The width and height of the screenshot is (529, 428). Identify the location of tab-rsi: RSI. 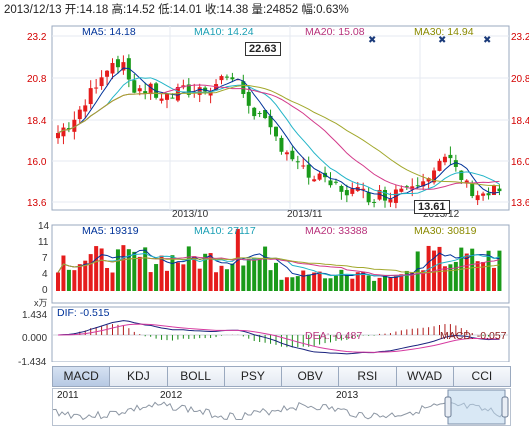
(368, 376).